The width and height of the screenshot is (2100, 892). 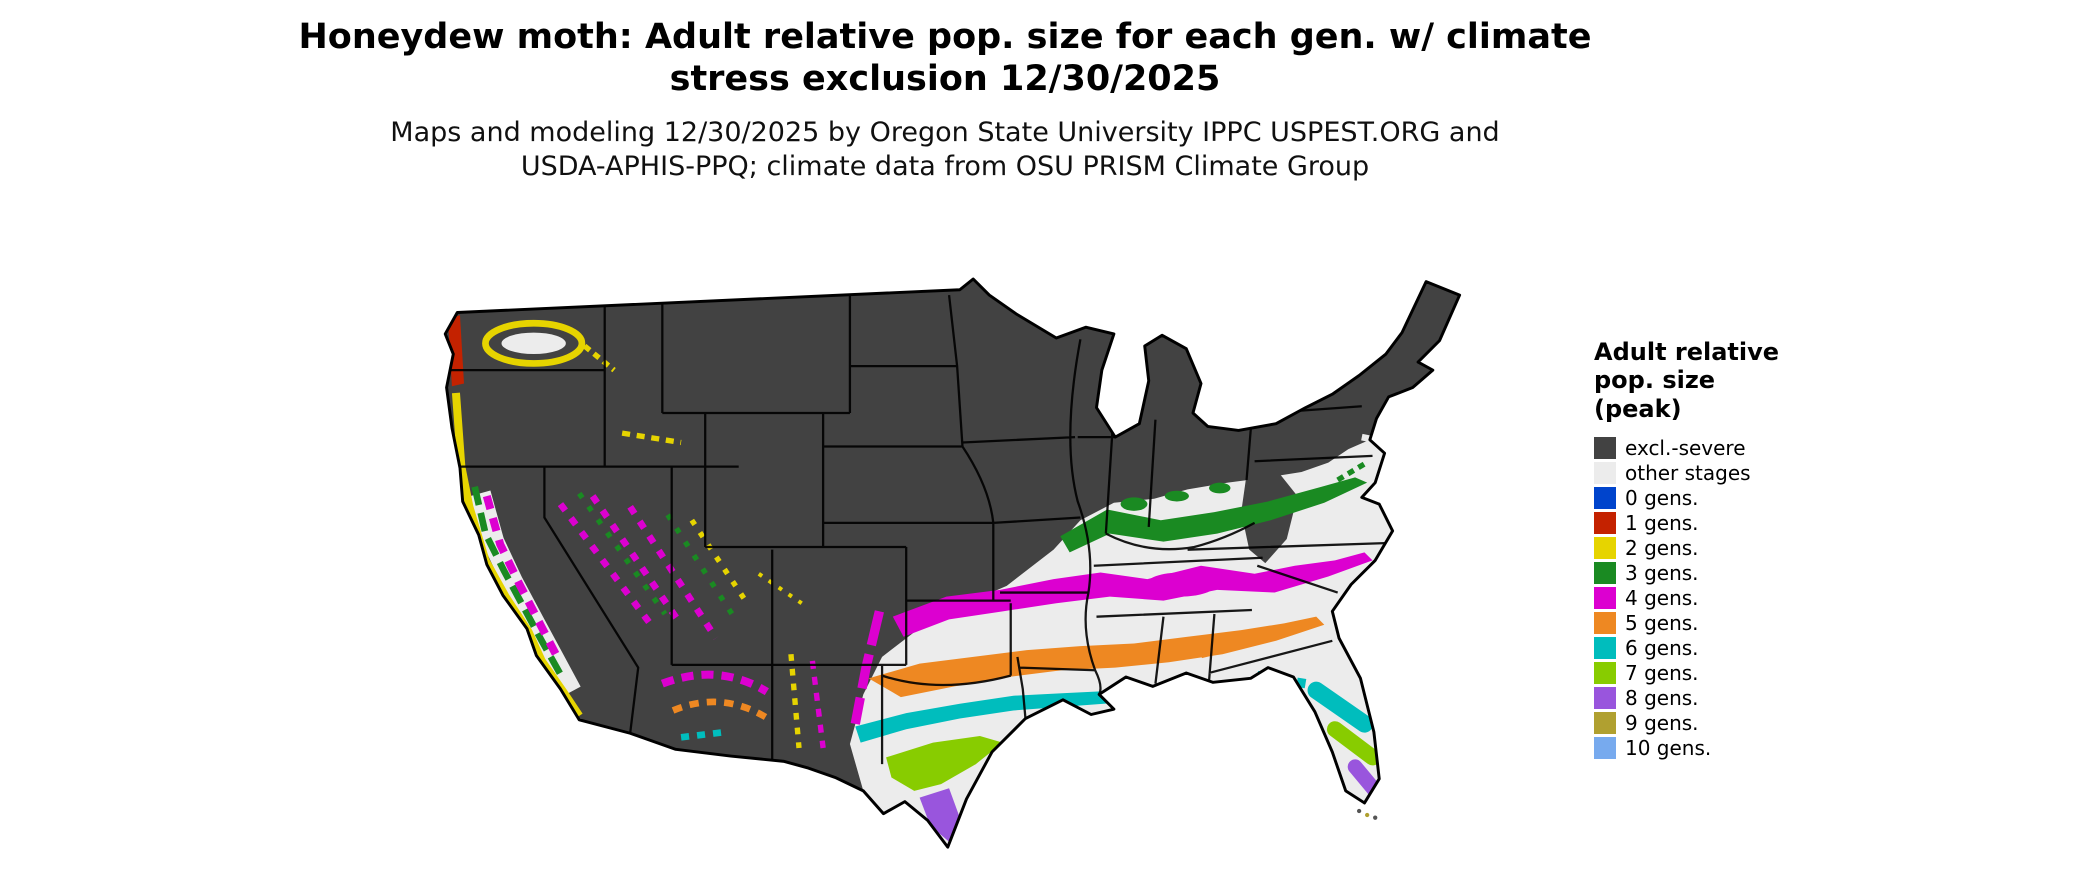 I want to click on legend-label: 10 gens., so click(x=1668, y=748).